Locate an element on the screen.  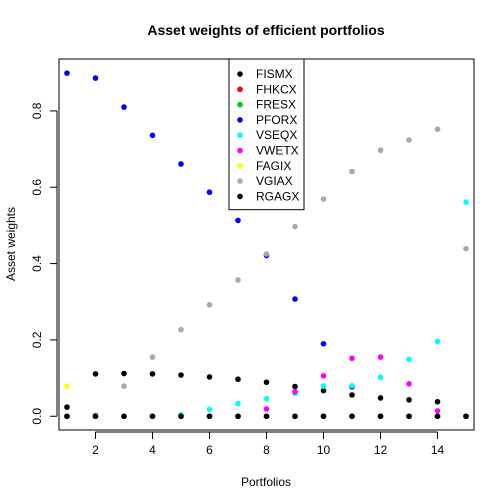
y-tick-label: 0.0 is located at coordinates (37, 416).